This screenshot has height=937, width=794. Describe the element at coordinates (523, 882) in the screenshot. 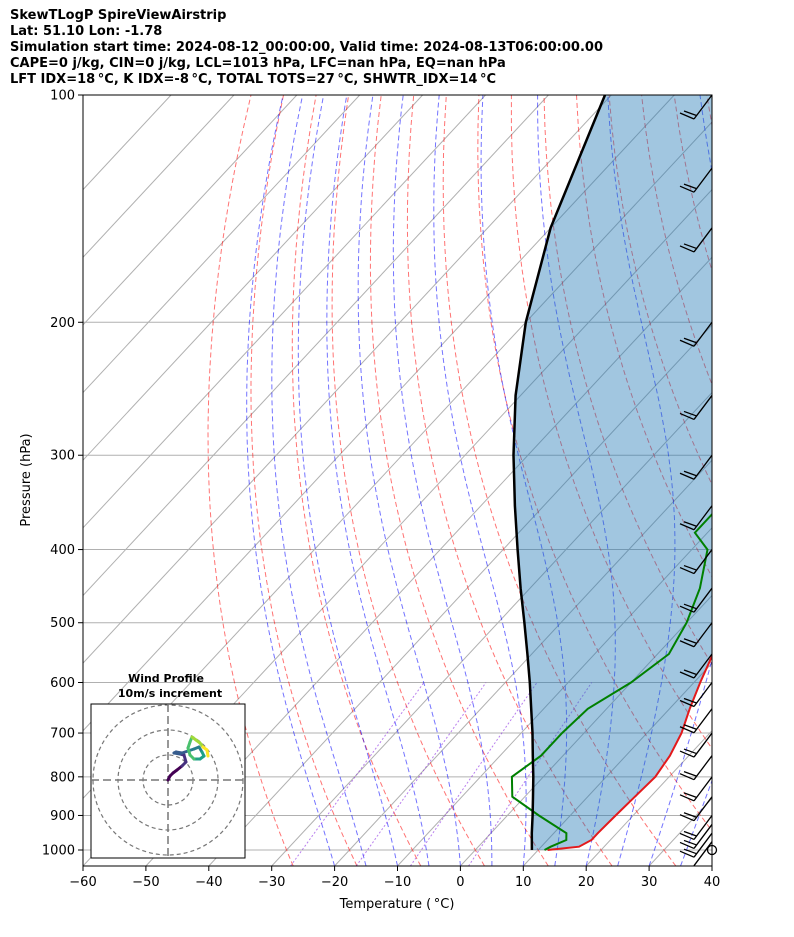

I see `x-tick-label: 10` at that location.